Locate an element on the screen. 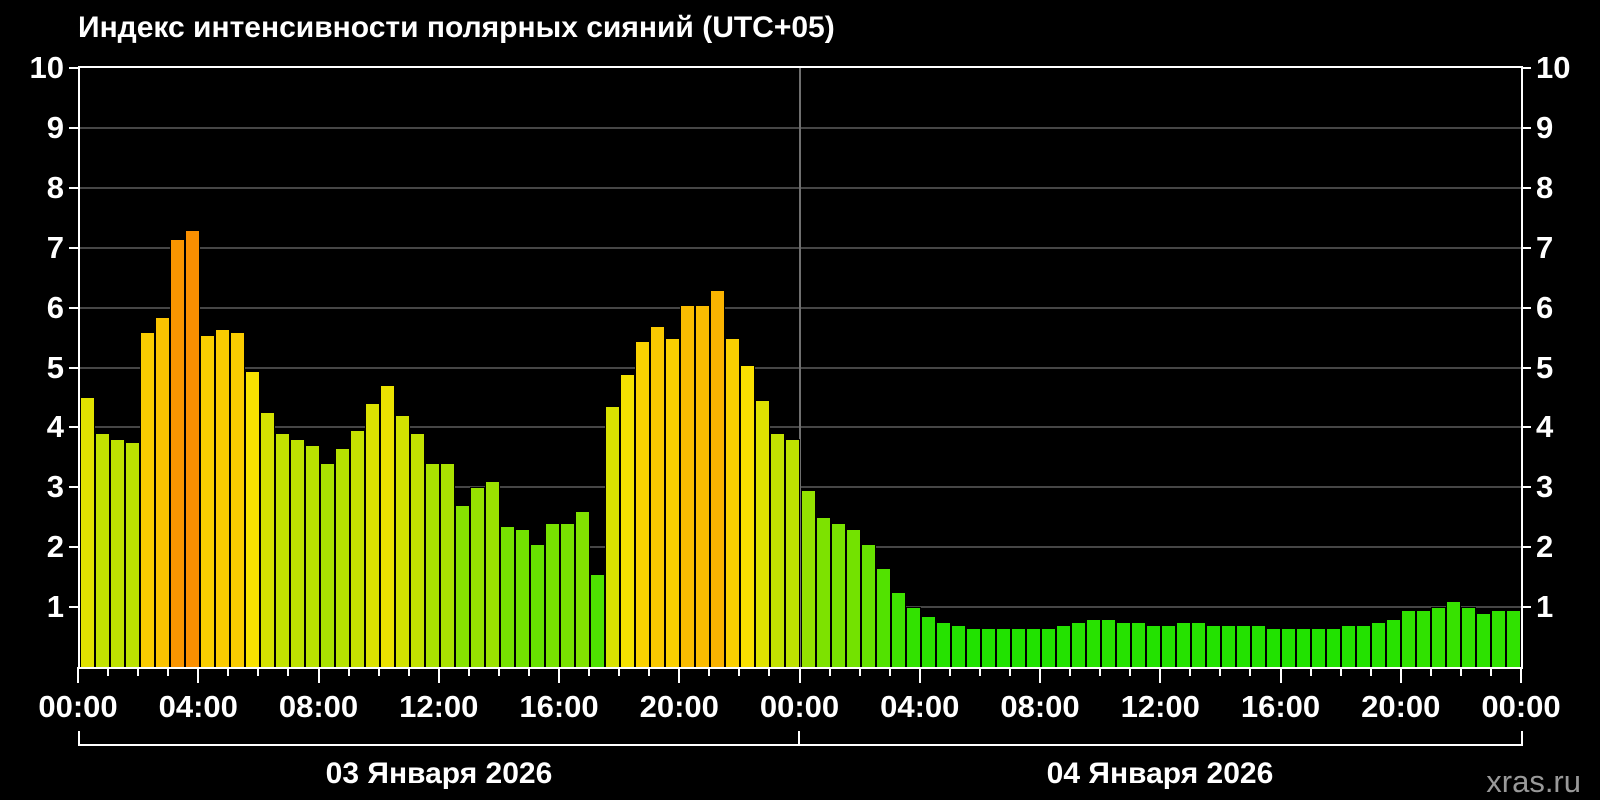 The width and height of the screenshot is (1600, 800). x-label-h48: 00:00 is located at coordinates (1521, 706).